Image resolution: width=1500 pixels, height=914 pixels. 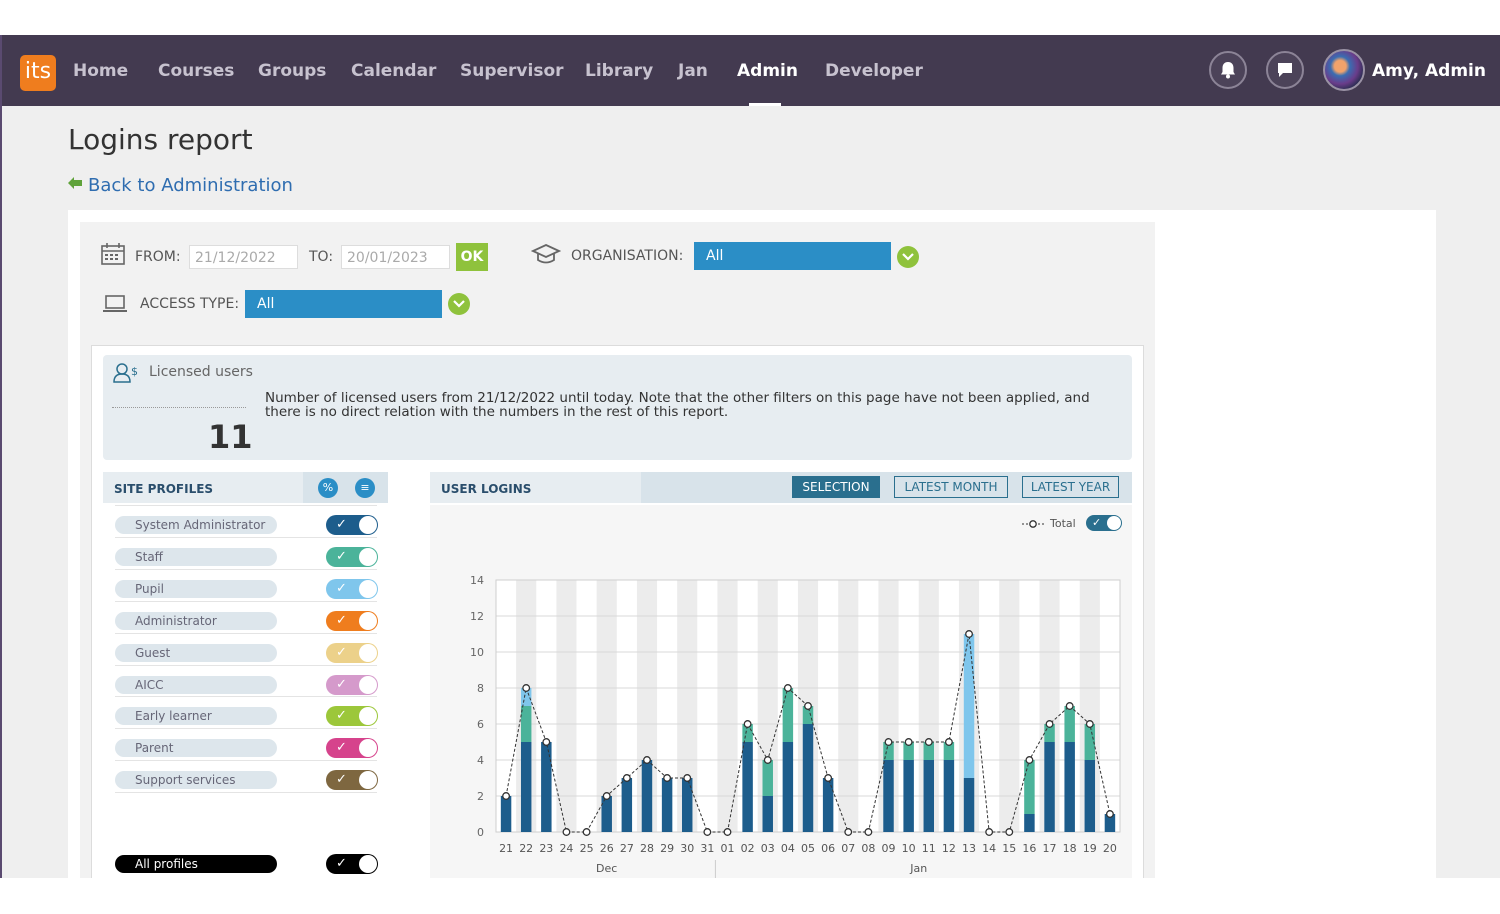 I want to click on x-tick-label: 25, so click(x=587, y=848).